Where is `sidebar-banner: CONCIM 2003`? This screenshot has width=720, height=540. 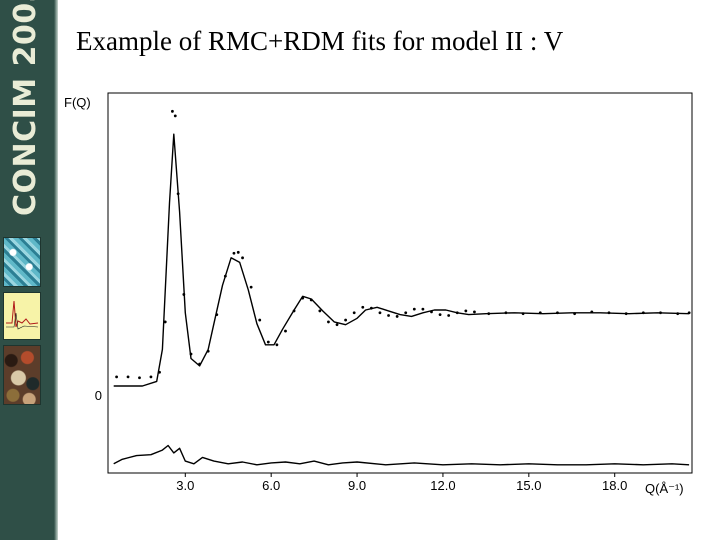 sidebar-banner: CONCIM 2003 is located at coordinates (29, 270).